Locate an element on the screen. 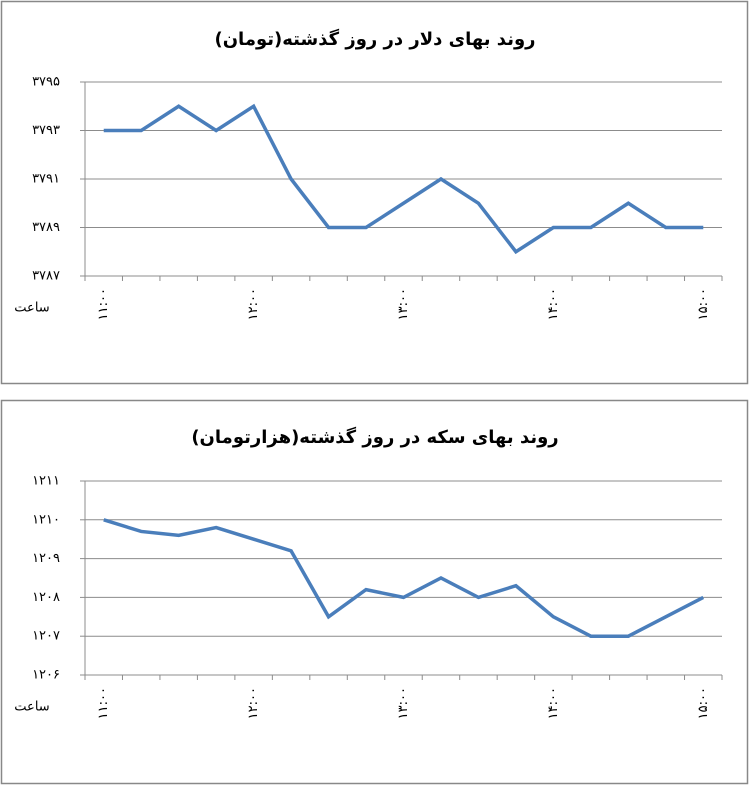 Image resolution: width=750 pixels, height=786 pixels. y-tick-label: ۳۷۹۳ is located at coordinates (46, 130).